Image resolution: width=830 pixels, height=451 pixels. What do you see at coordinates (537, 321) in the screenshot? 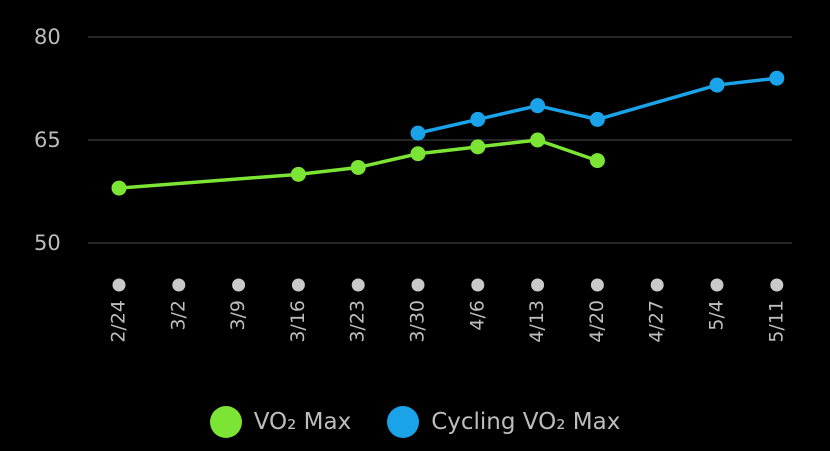
I see `x-tick-label: 4/13` at bounding box center [537, 321].